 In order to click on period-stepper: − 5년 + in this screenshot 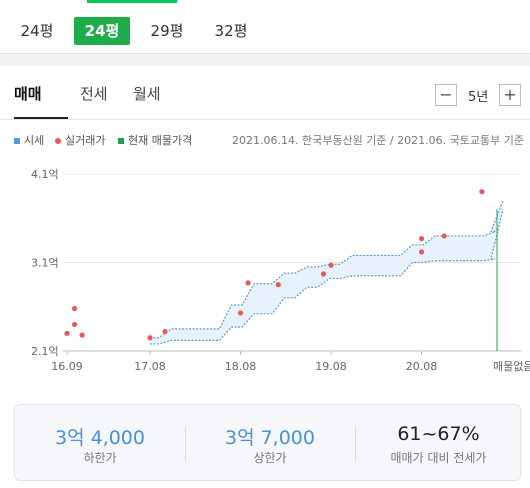, I will do `click(478, 95)`.